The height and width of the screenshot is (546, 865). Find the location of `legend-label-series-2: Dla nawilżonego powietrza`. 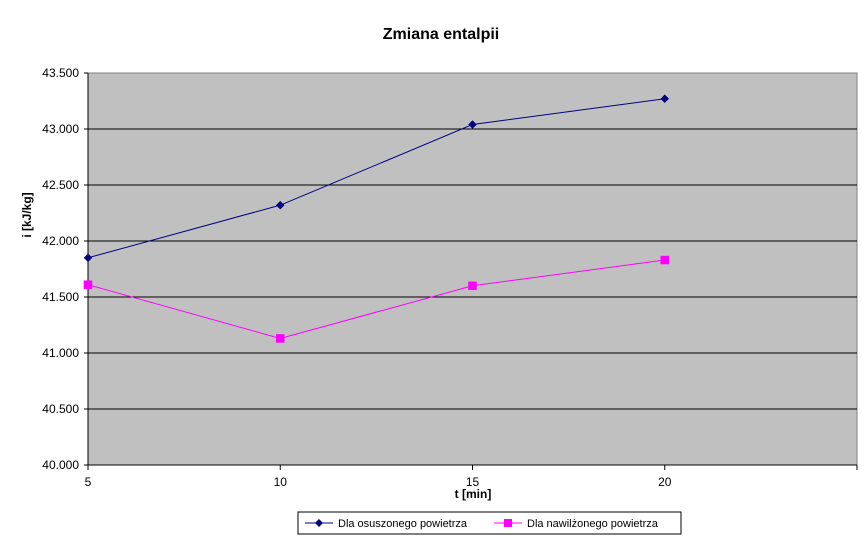

legend-label-series-2: Dla nawilżonego powietrza is located at coordinates (593, 524).